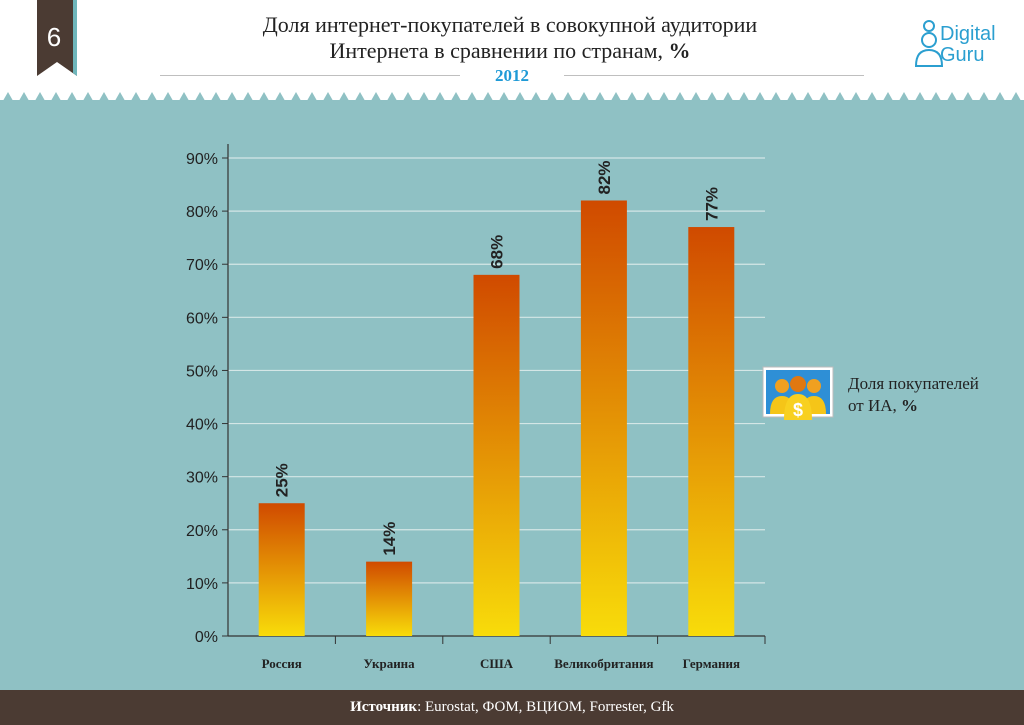  What do you see at coordinates (202, 478) in the screenshot?
I see `y-tick-label: 30%` at bounding box center [202, 478].